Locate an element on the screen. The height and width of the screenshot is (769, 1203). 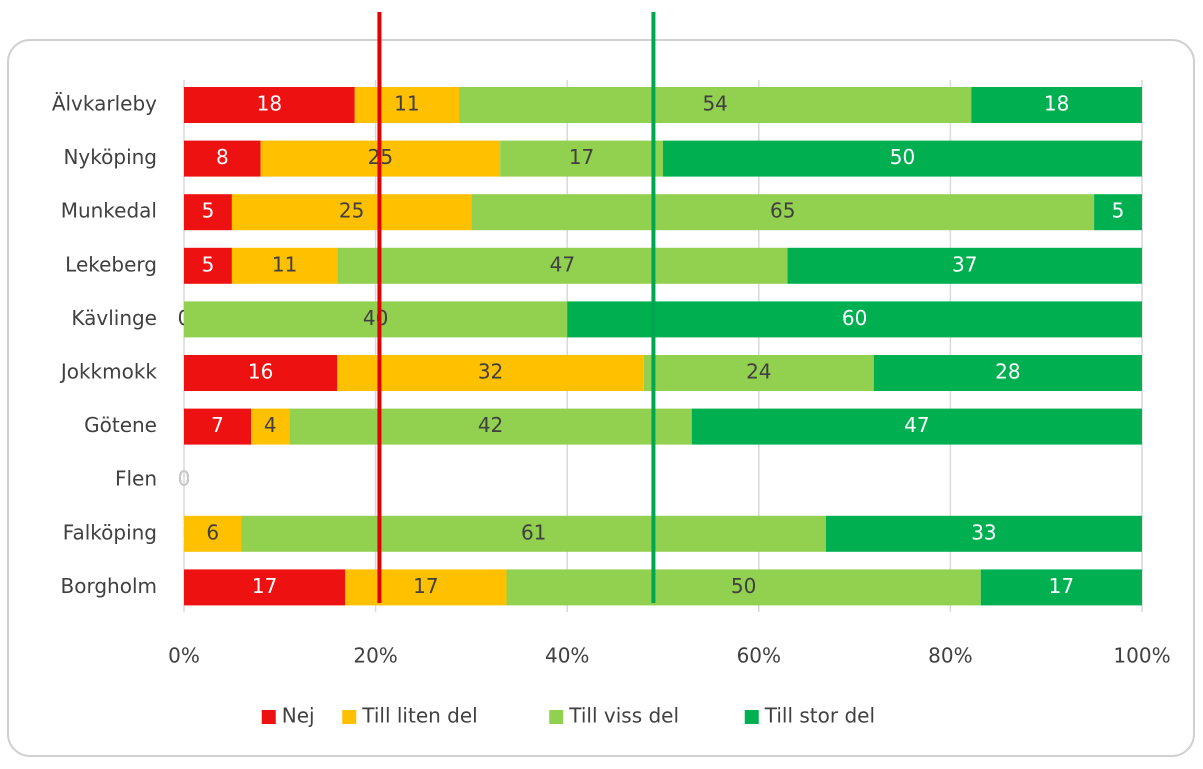
y-tick-label: Falköping is located at coordinates (110, 532).